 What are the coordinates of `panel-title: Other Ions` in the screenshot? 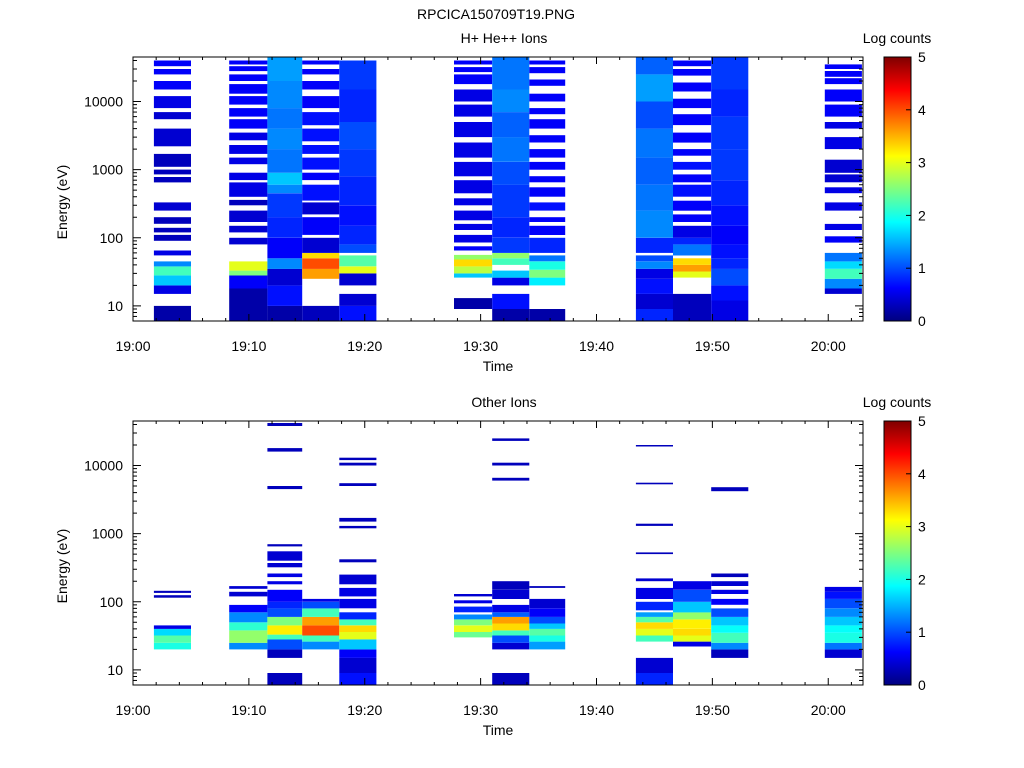 It's located at (503, 402).